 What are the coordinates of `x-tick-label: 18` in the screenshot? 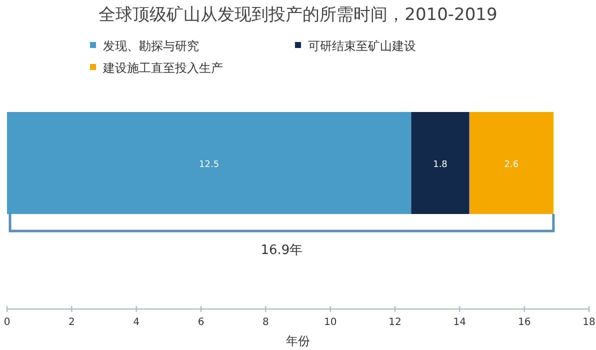 It's located at (589, 322).